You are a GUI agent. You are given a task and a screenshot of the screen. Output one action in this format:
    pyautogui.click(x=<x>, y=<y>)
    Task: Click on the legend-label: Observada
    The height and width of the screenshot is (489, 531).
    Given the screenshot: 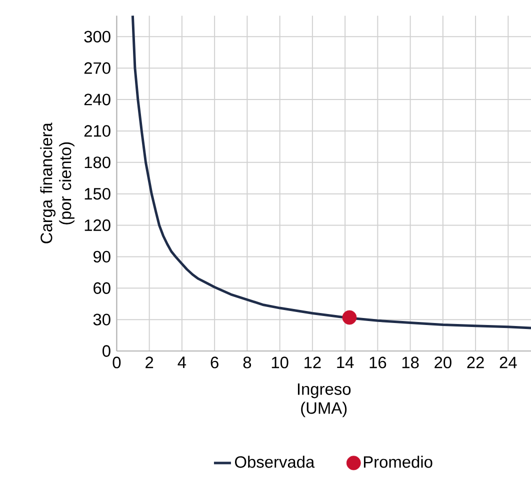 What is the action you would take?
    pyautogui.click(x=275, y=462)
    